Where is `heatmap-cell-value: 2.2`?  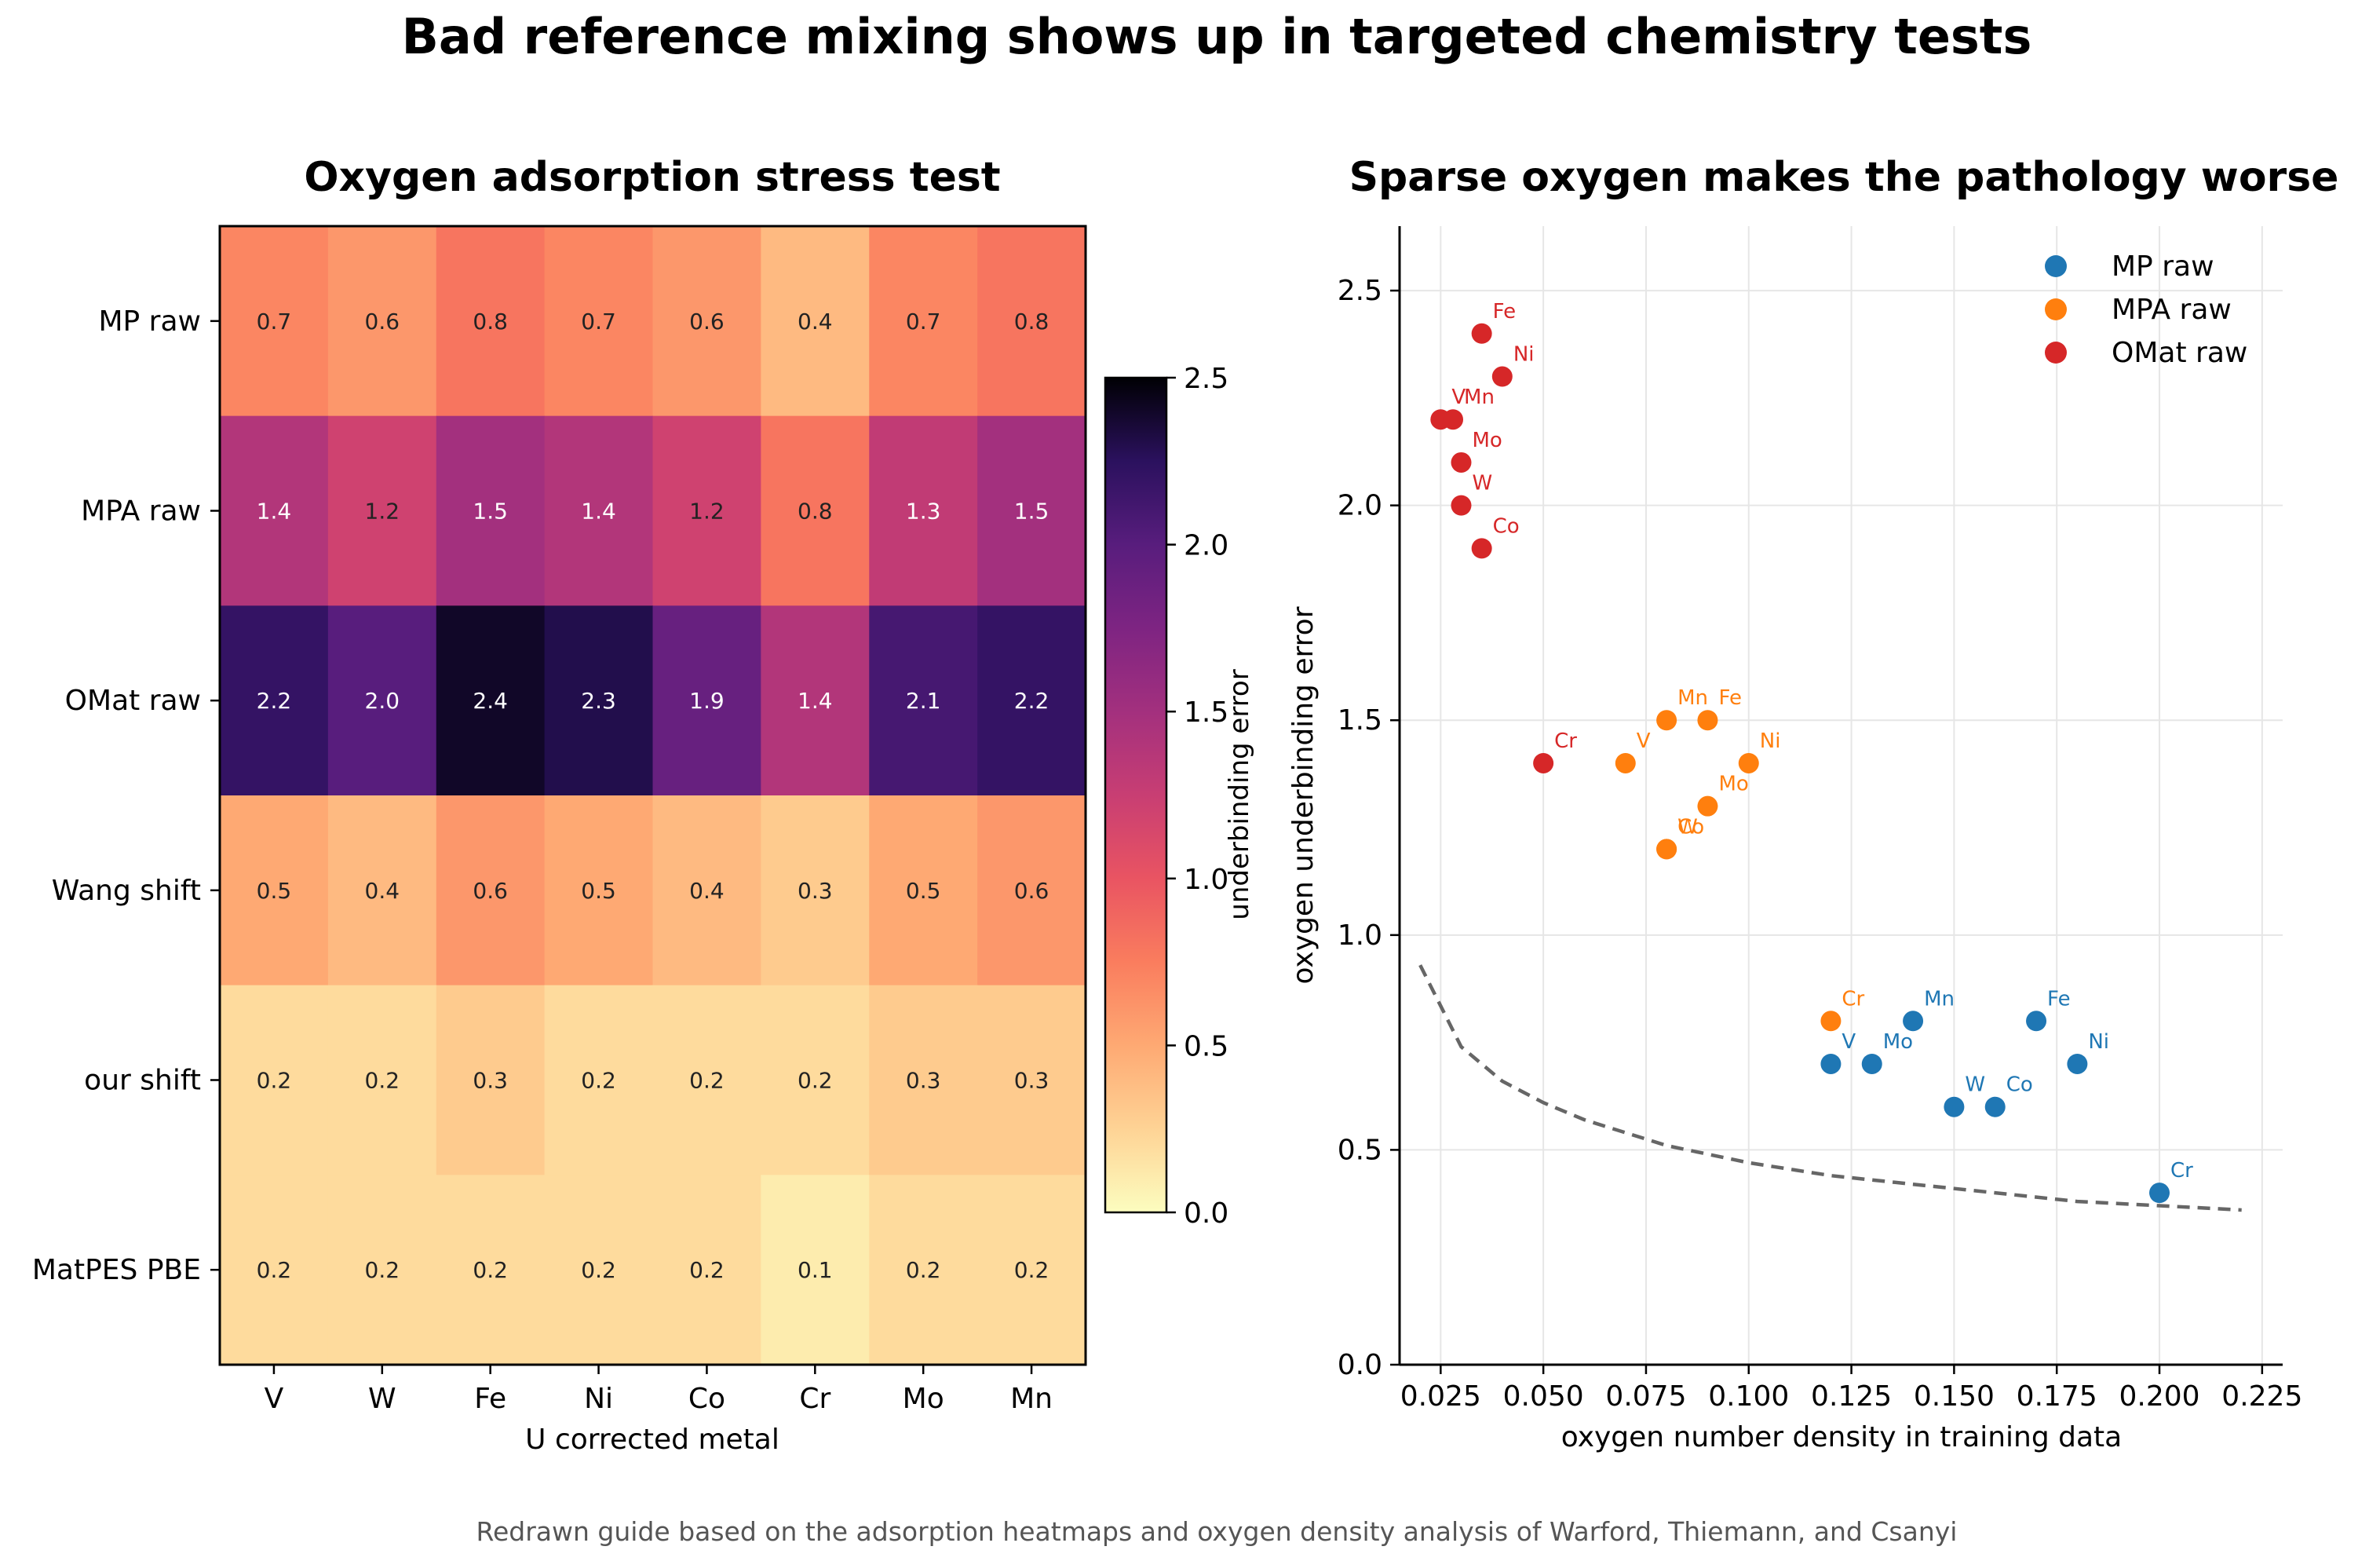 heatmap-cell-value: 2.2 is located at coordinates (274, 701).